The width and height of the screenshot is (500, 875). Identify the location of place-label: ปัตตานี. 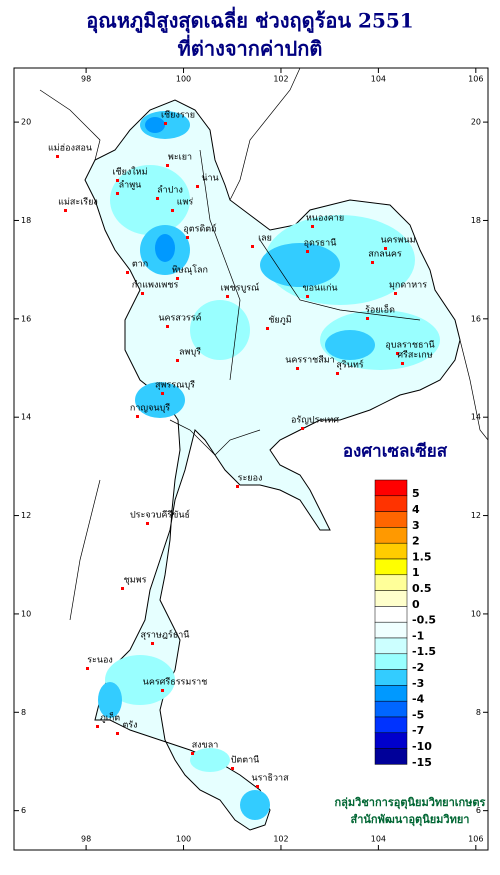
(245, 760).